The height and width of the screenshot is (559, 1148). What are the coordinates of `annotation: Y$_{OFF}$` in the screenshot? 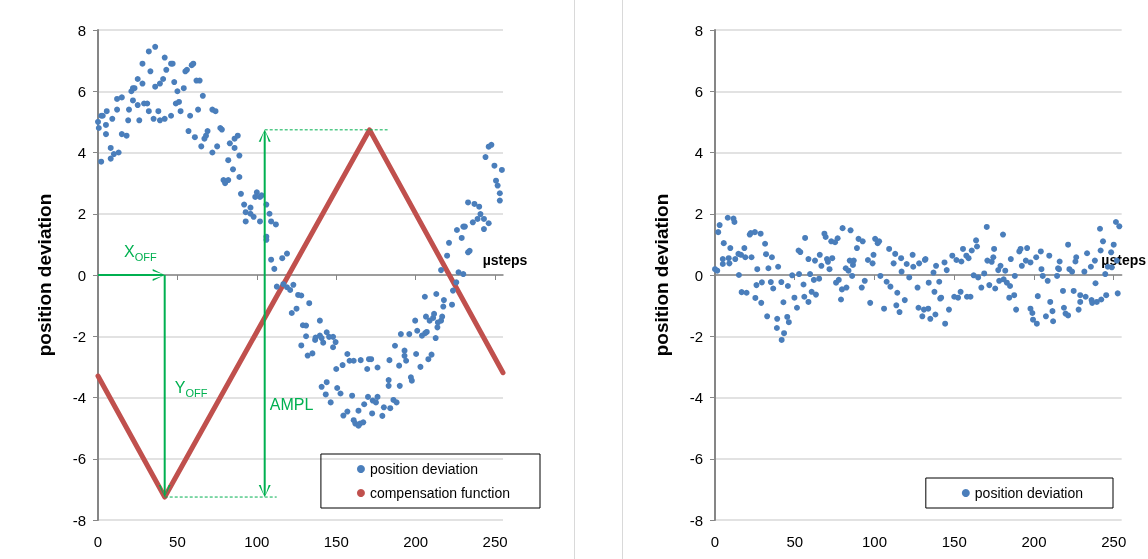 It's located at (191, 389).